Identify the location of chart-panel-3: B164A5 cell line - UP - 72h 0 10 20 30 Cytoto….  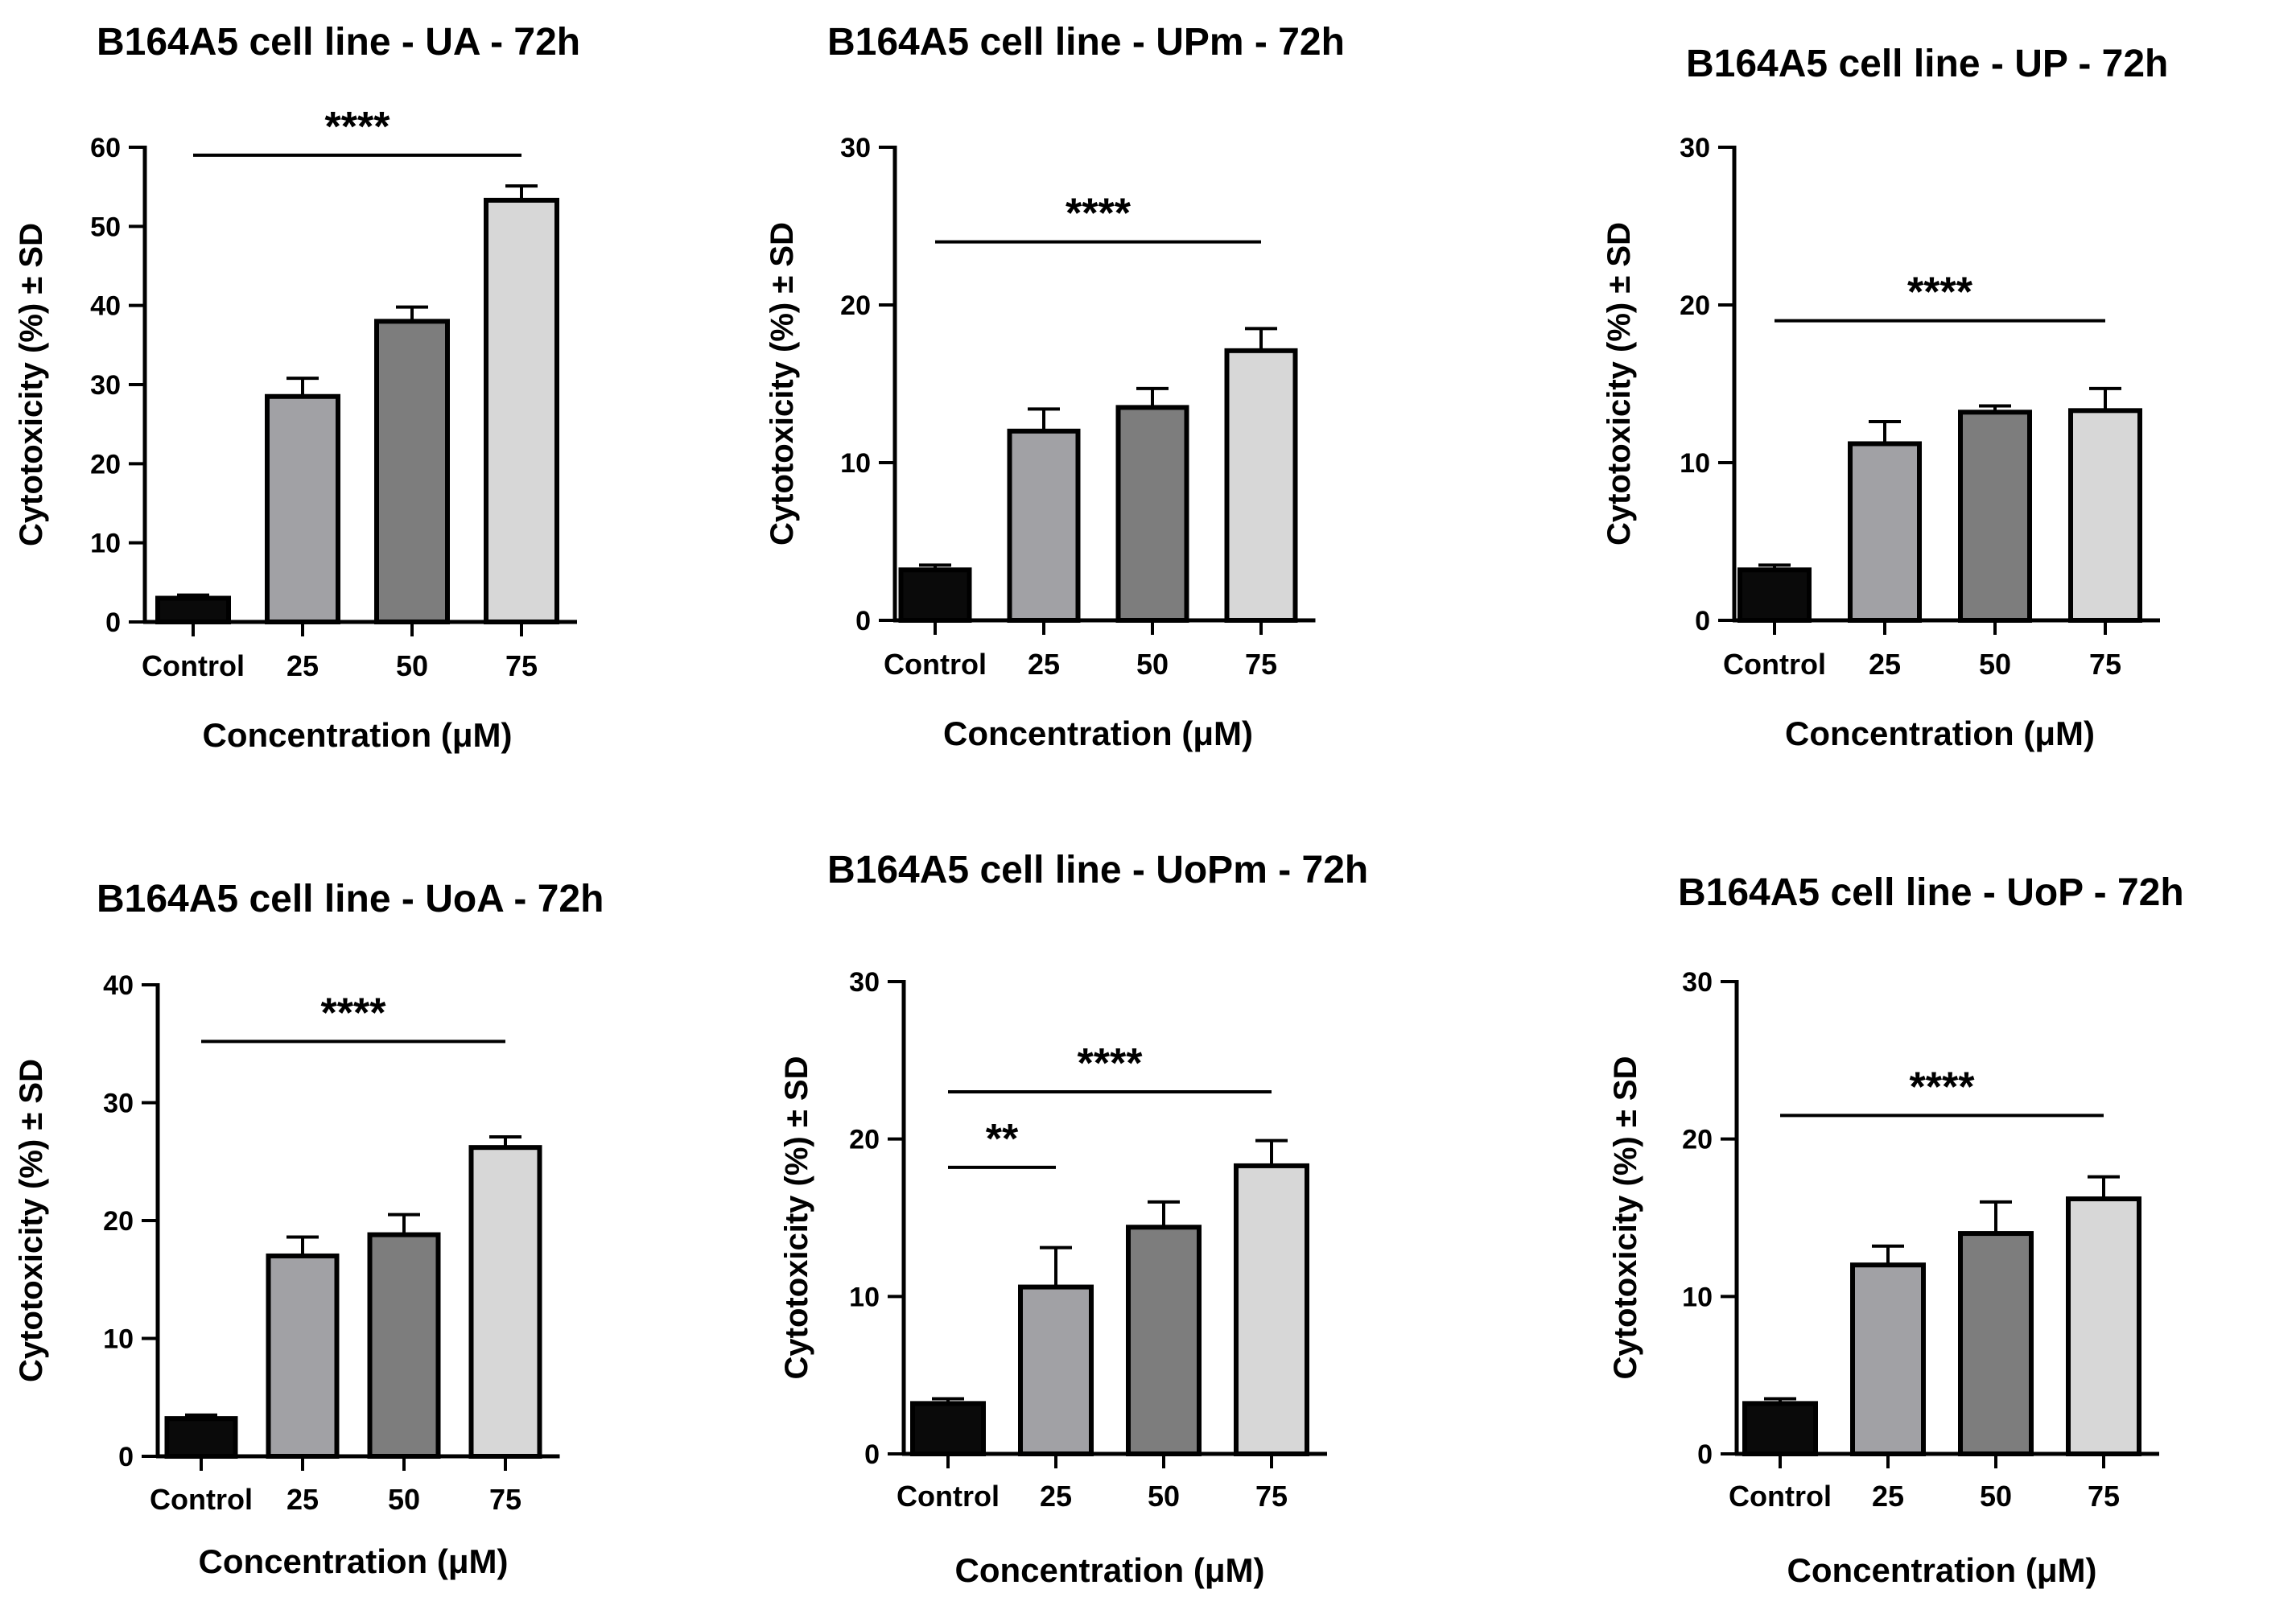
(1884, 397).